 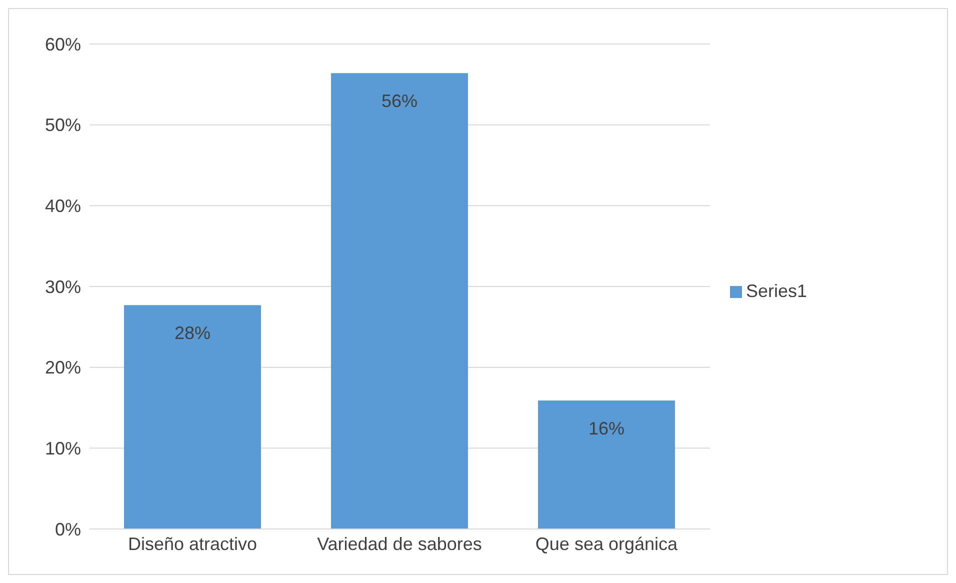 What do you see at coordinates (193, 544) in the screenshot?
I see `x-tick-label: Diseño atractivo` at bounding box center [193, 544].